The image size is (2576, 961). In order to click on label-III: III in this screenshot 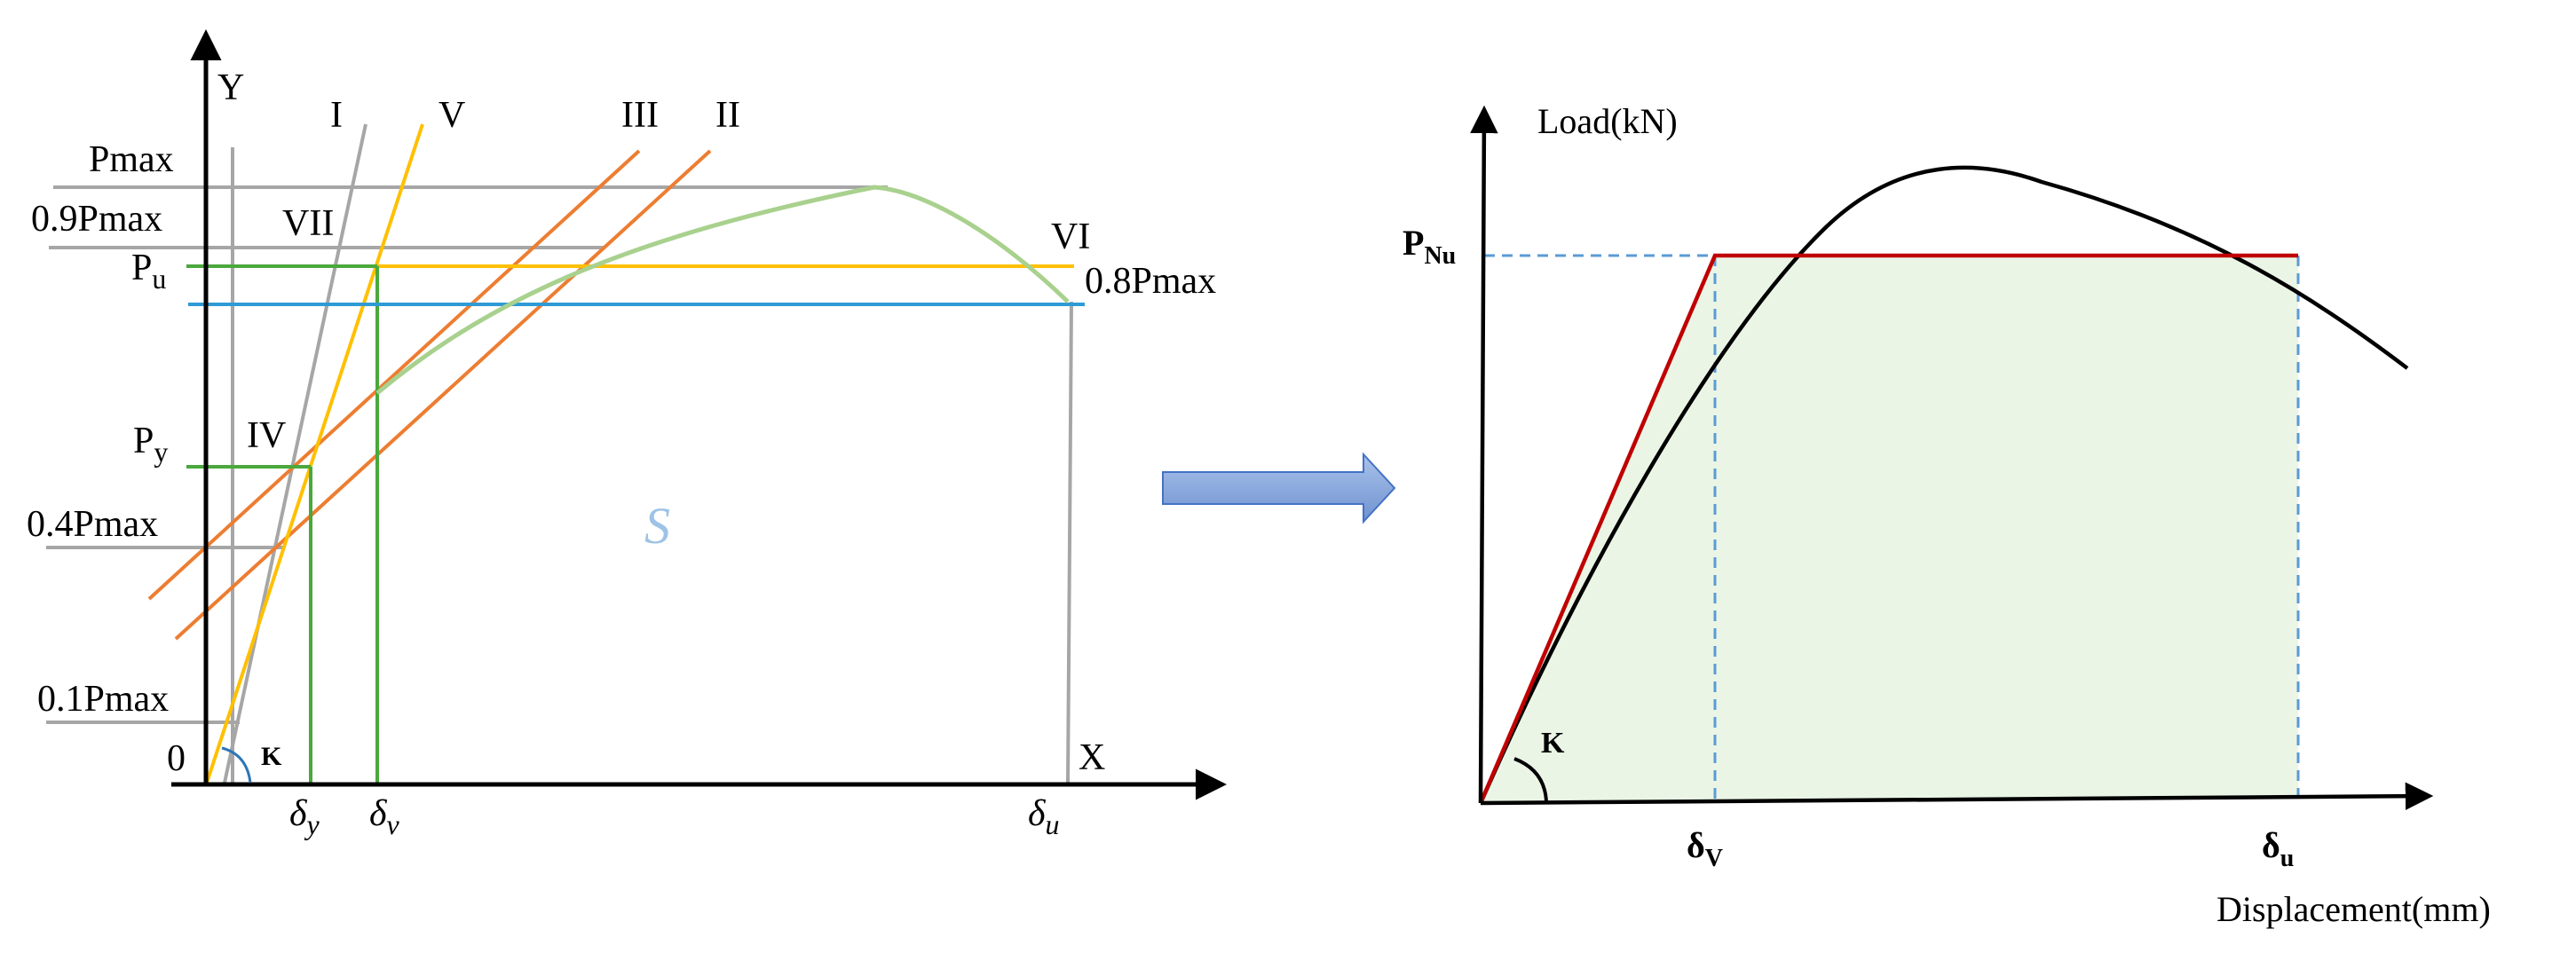, I will do `click(640, 115)`.